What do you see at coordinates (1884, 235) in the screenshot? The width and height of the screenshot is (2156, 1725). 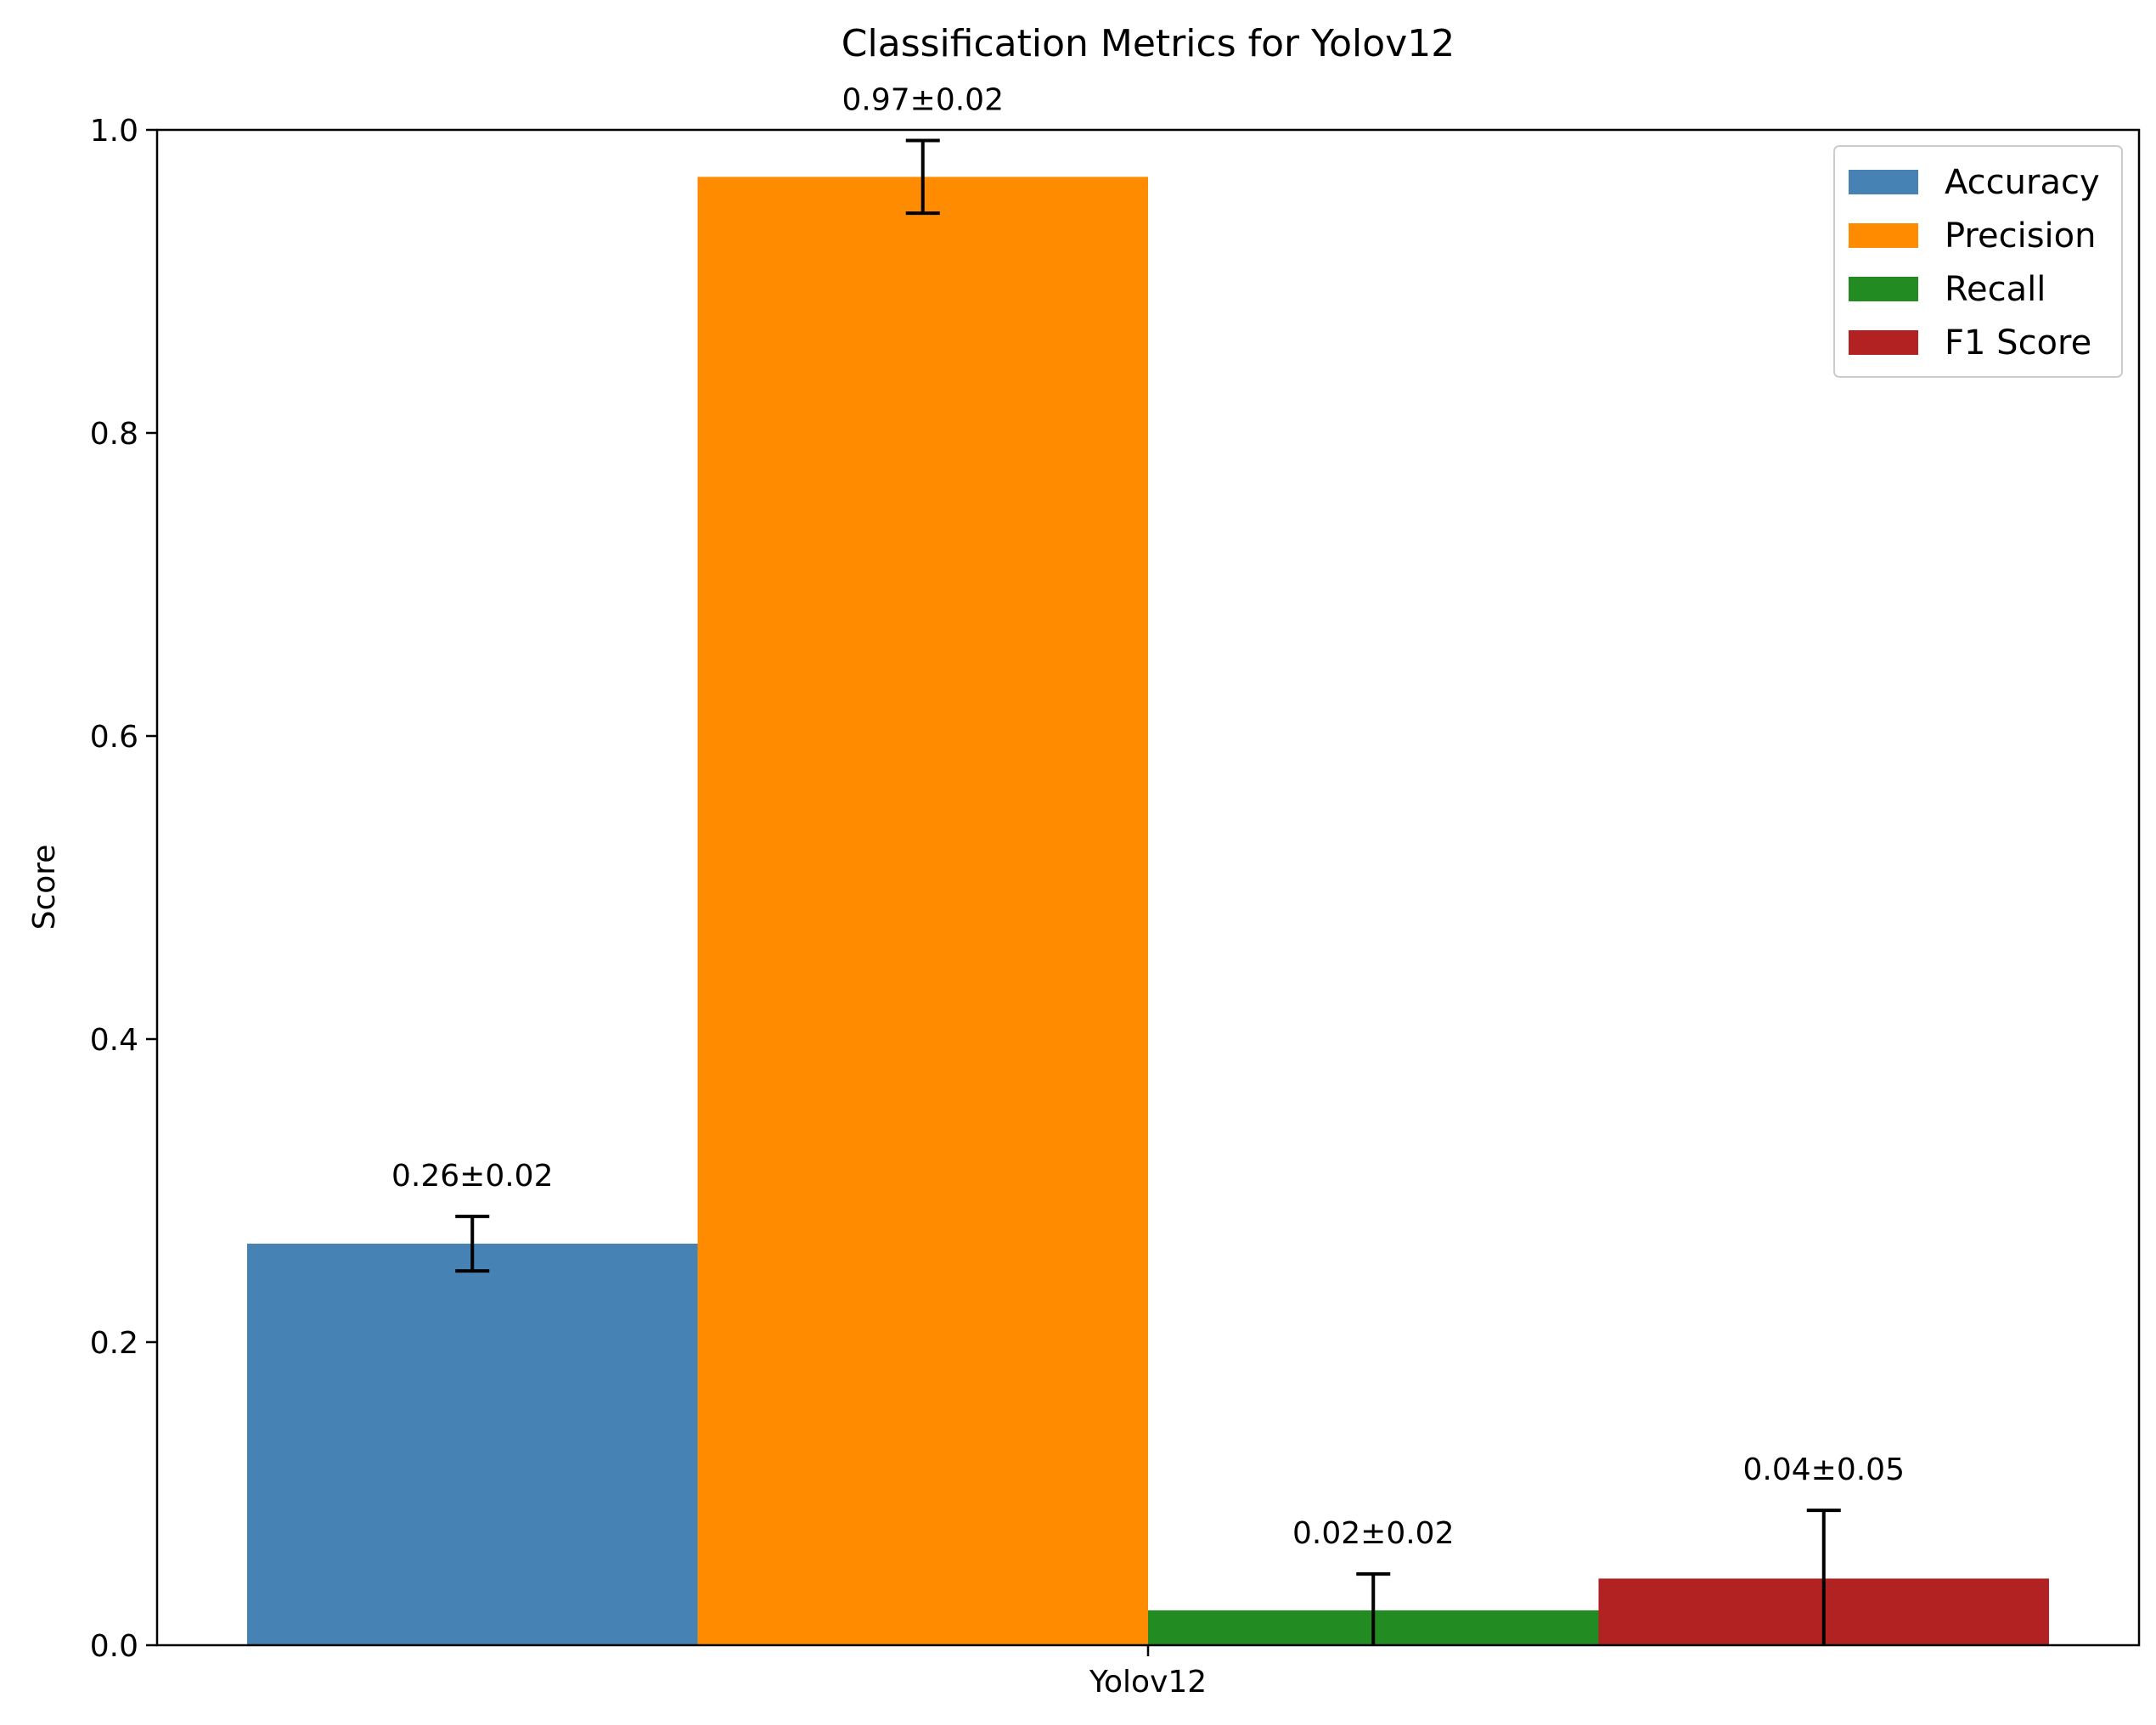 I see `legend-swatch-precision` at bounding box center [1884, 235].